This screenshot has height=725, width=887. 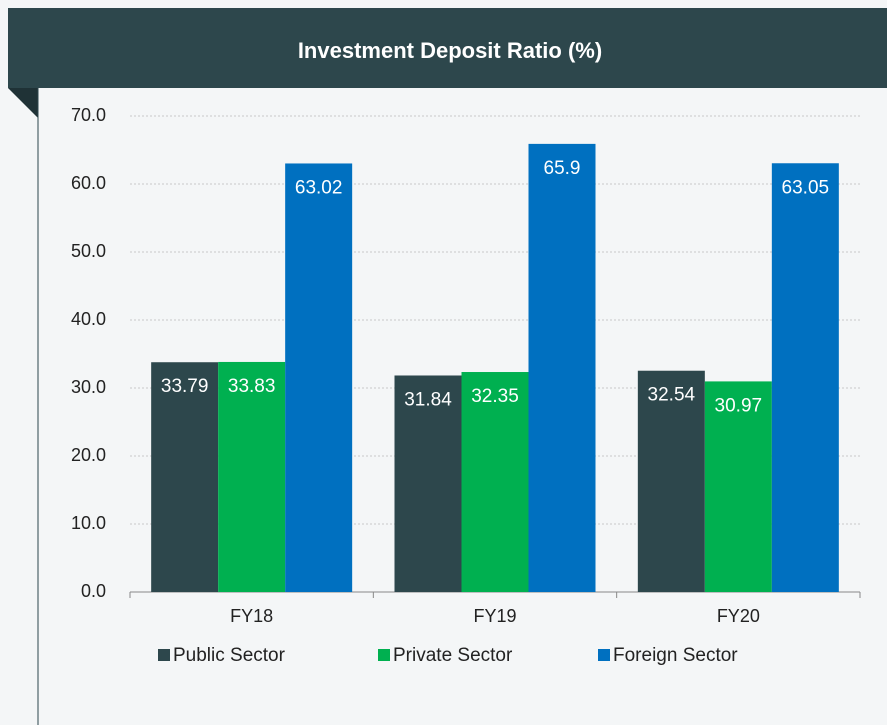 I want to click on y-tick-label: 70.0, so click(x=88, y=115).